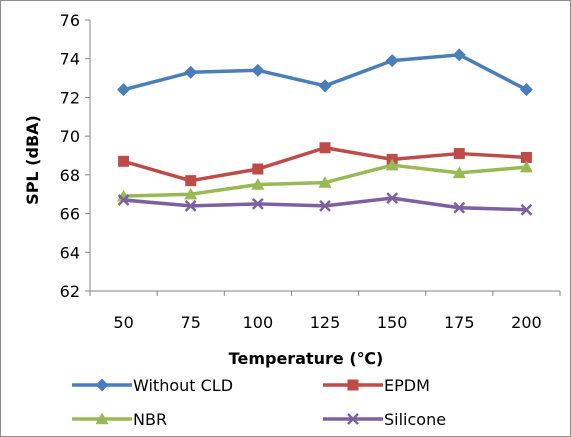 The image size is (571, 437). What do you see at coordinates (325, 72) in the screenshot?
I see `series-without-cld` at bounding box center [325, 72].